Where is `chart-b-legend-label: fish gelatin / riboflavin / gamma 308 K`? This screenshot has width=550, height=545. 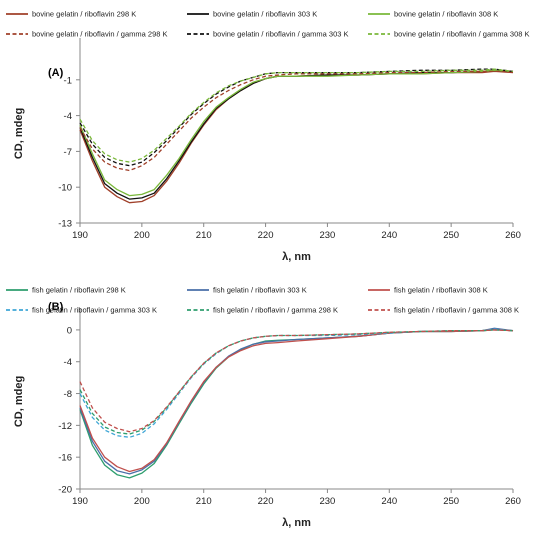
chart-b-legend-label: fish gelatin / riboflavin / gamma 308 K is located at coordinates (456, 310).